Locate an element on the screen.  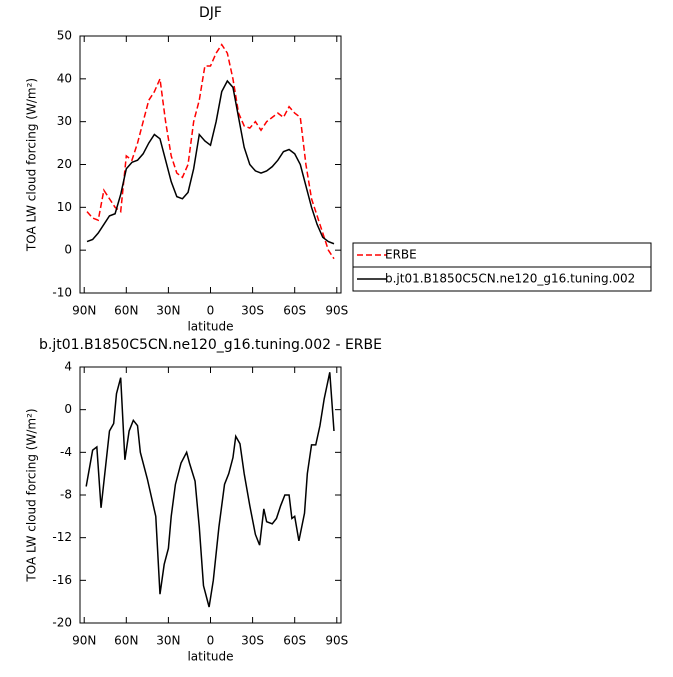
y-tick-label: 50 is located at coordinates (64, 36).